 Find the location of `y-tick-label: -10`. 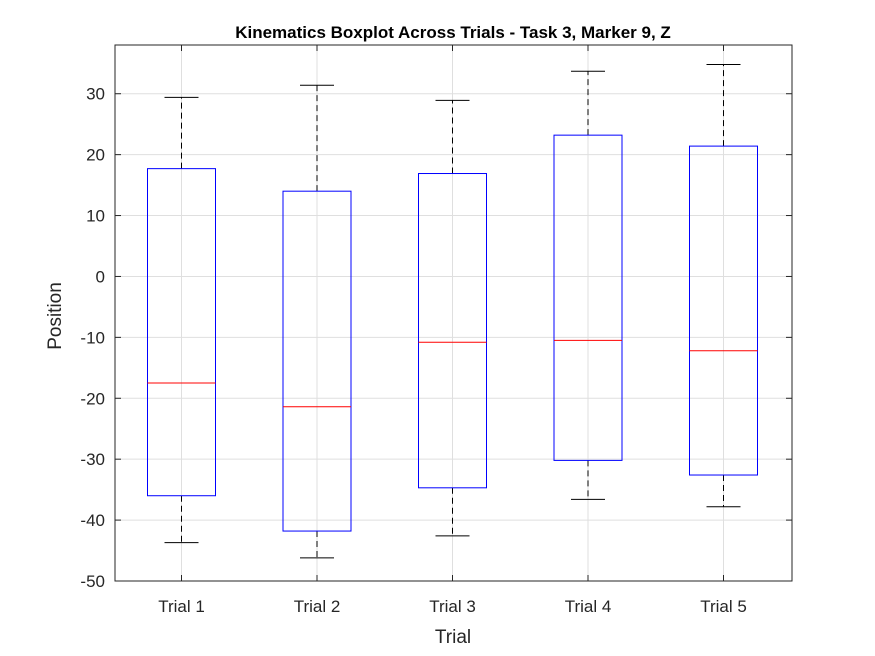

y-tick-label: -10 is located at coordinates (92, 337).